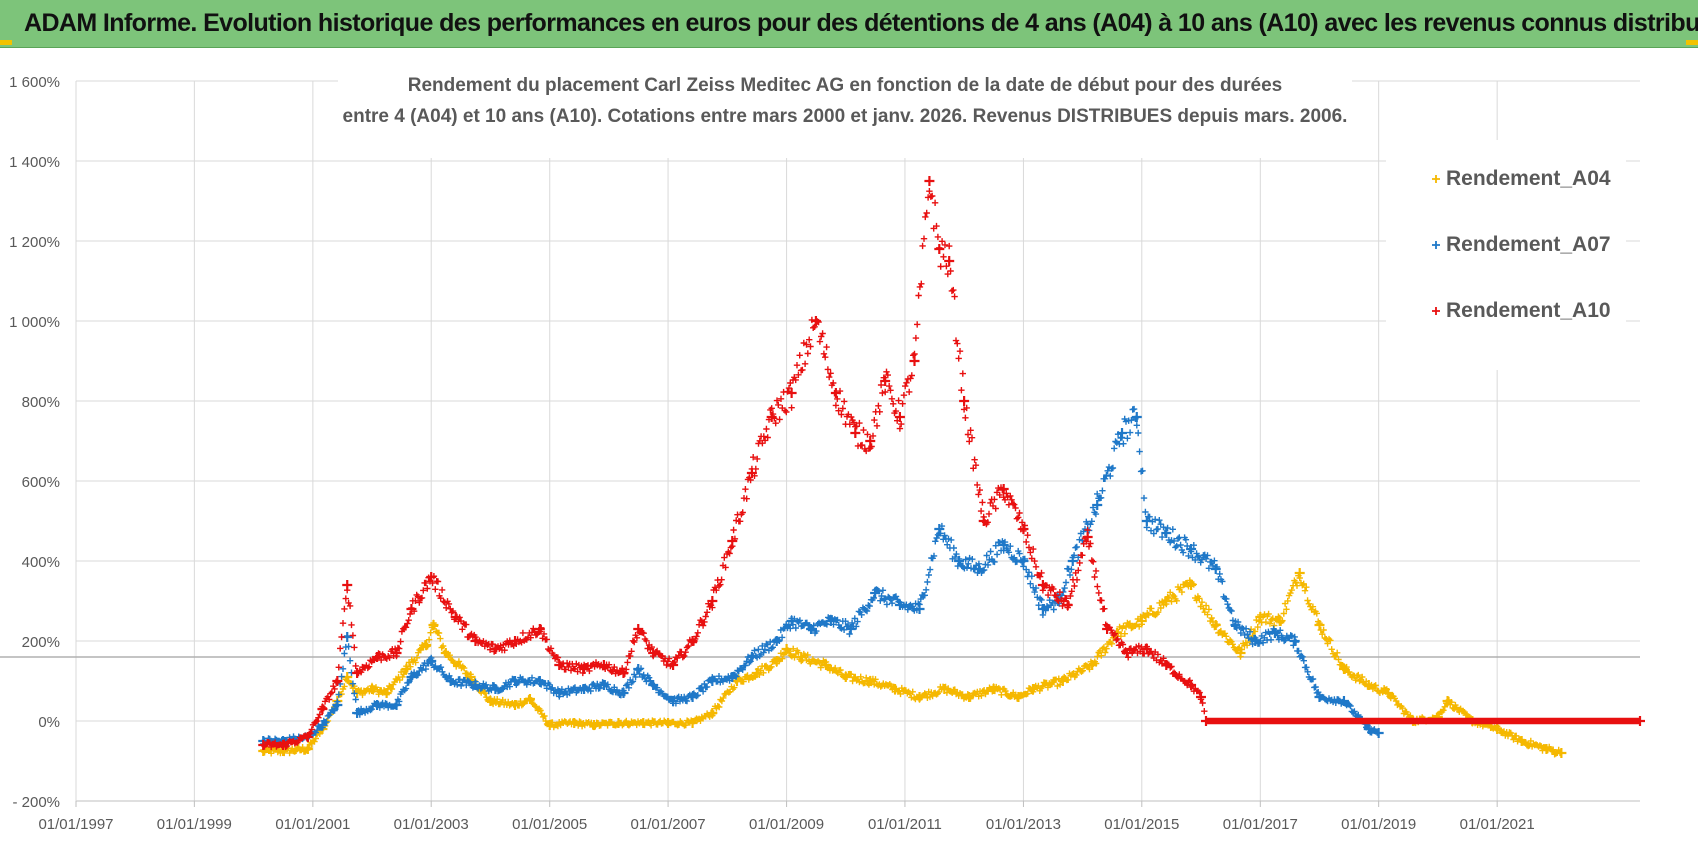 The width and height of the screenshot is (1698, 857). Describe the element at coordinates (36, 802) in the screenshot. I see `y-tick-label: - 200%` at that location.